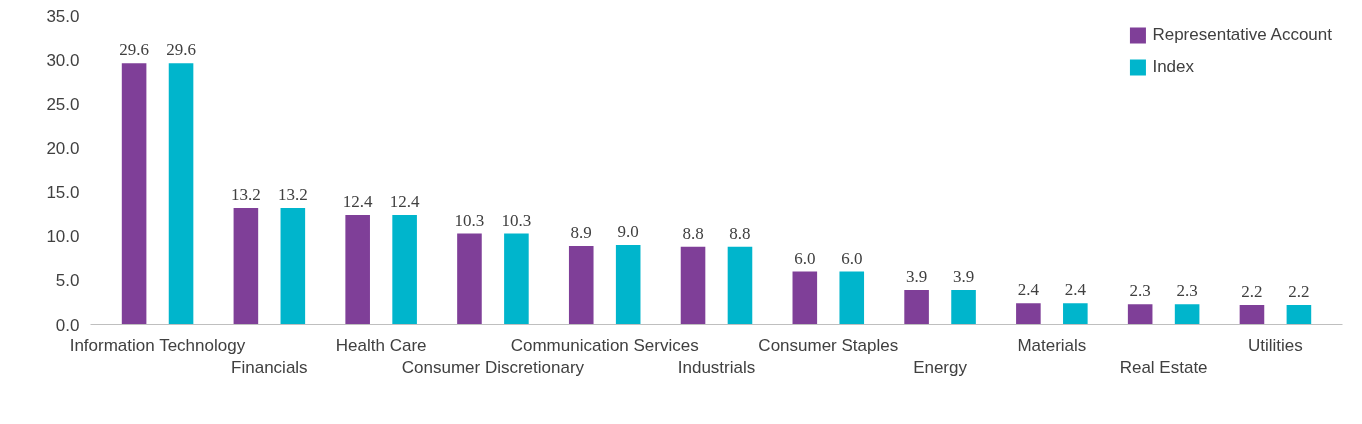  I want to click on y-tick-label: 35.0, so click(63, 16).